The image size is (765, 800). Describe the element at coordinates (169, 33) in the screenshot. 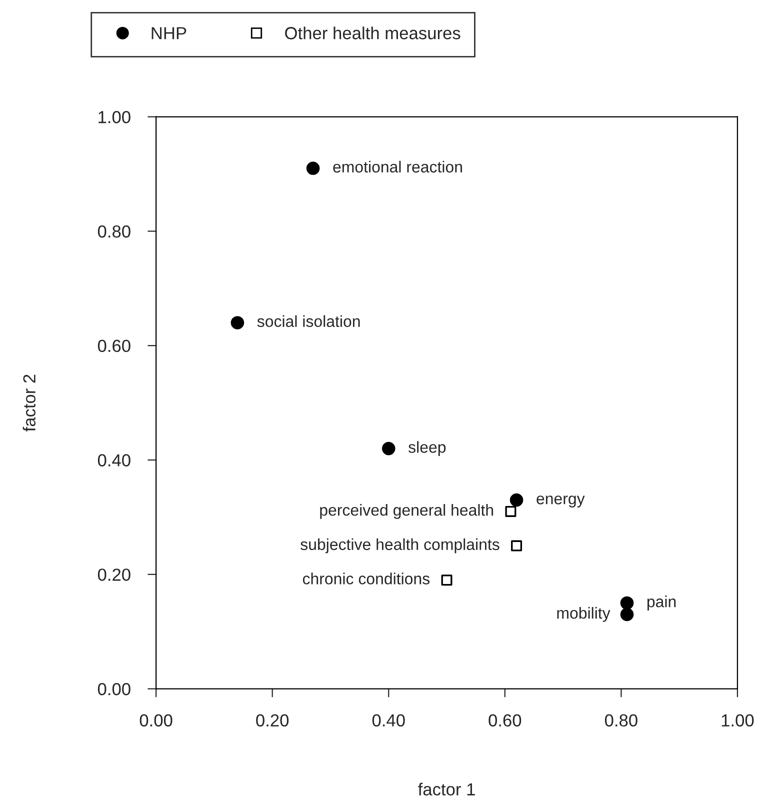

I see `legend-label: NHP` at that location.